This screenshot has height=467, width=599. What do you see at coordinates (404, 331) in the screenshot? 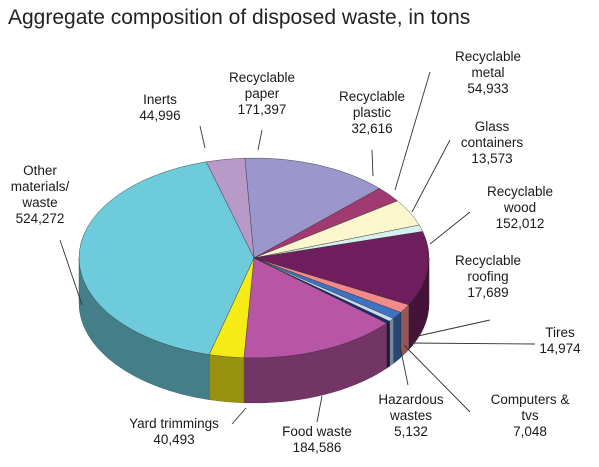
I see `slice-side-recyclable-roofing` at bounding box center [404, 331].